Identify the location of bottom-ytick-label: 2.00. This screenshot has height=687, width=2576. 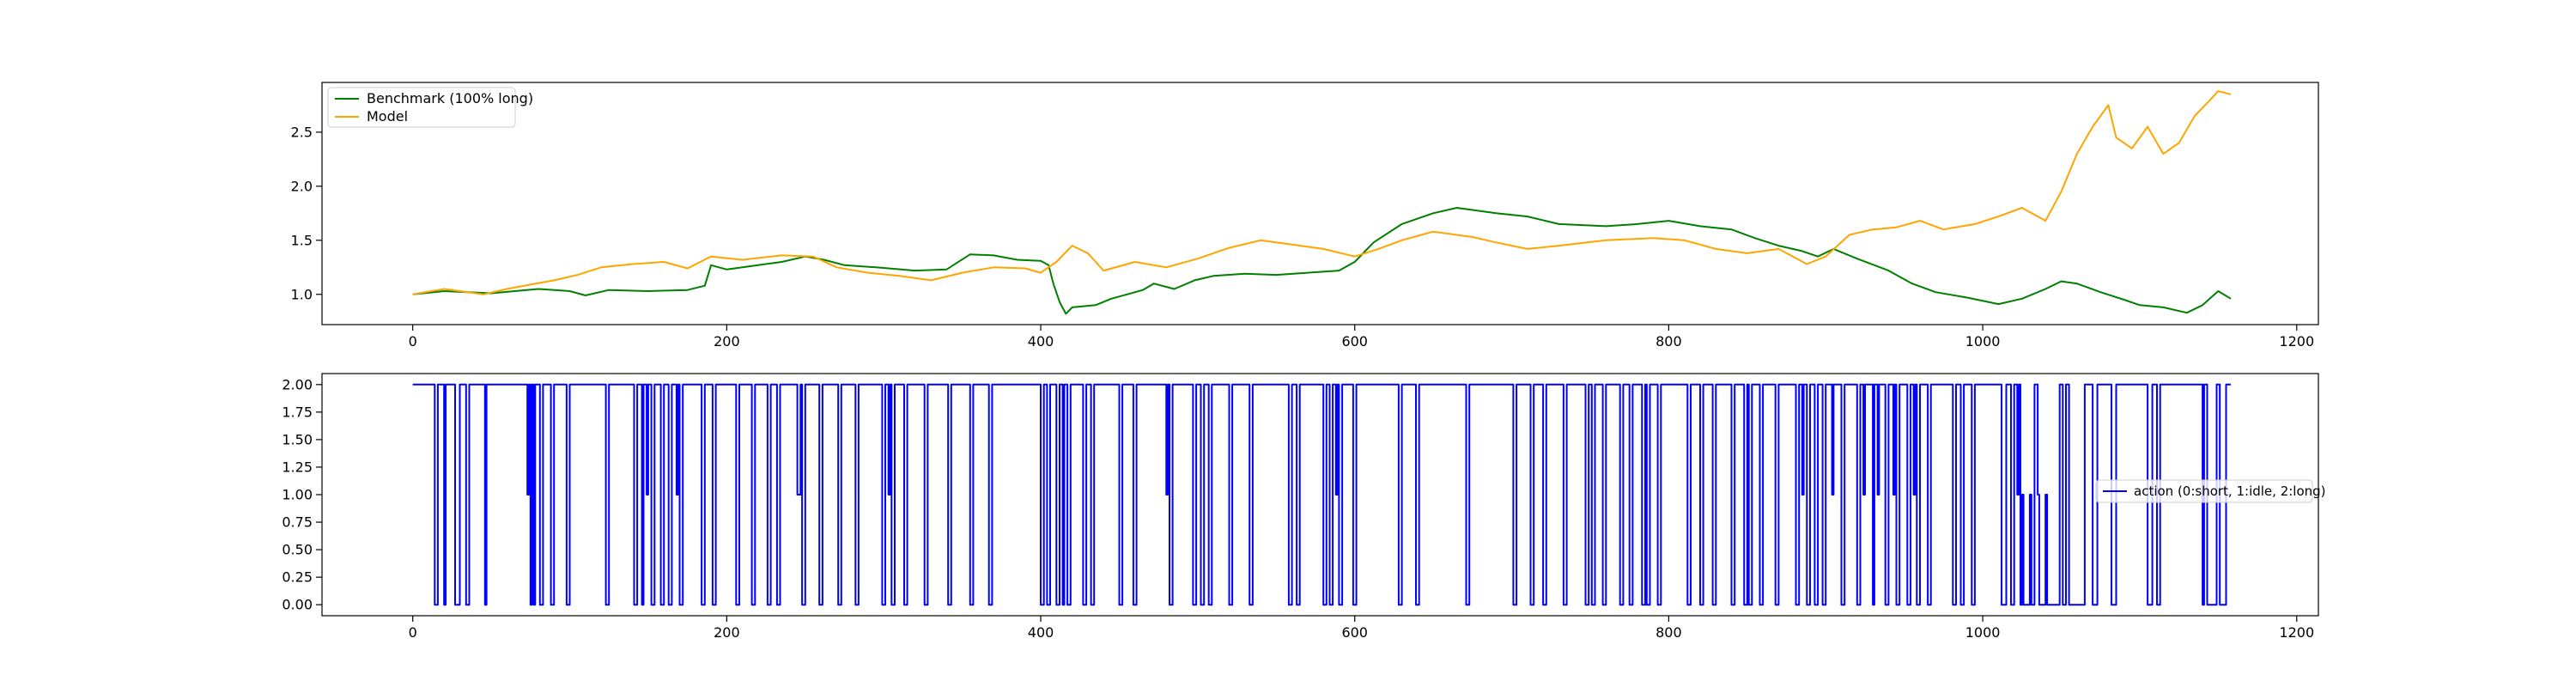
(297, 384).